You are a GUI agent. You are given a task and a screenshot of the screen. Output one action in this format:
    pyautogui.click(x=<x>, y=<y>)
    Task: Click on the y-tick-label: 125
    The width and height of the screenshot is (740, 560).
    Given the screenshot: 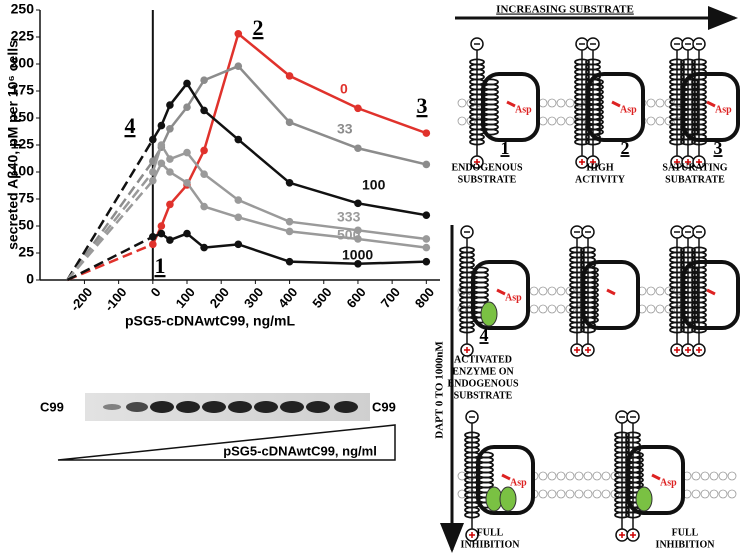 What is the action you would take?
    pyautogui.click(x=23, y=144)
    